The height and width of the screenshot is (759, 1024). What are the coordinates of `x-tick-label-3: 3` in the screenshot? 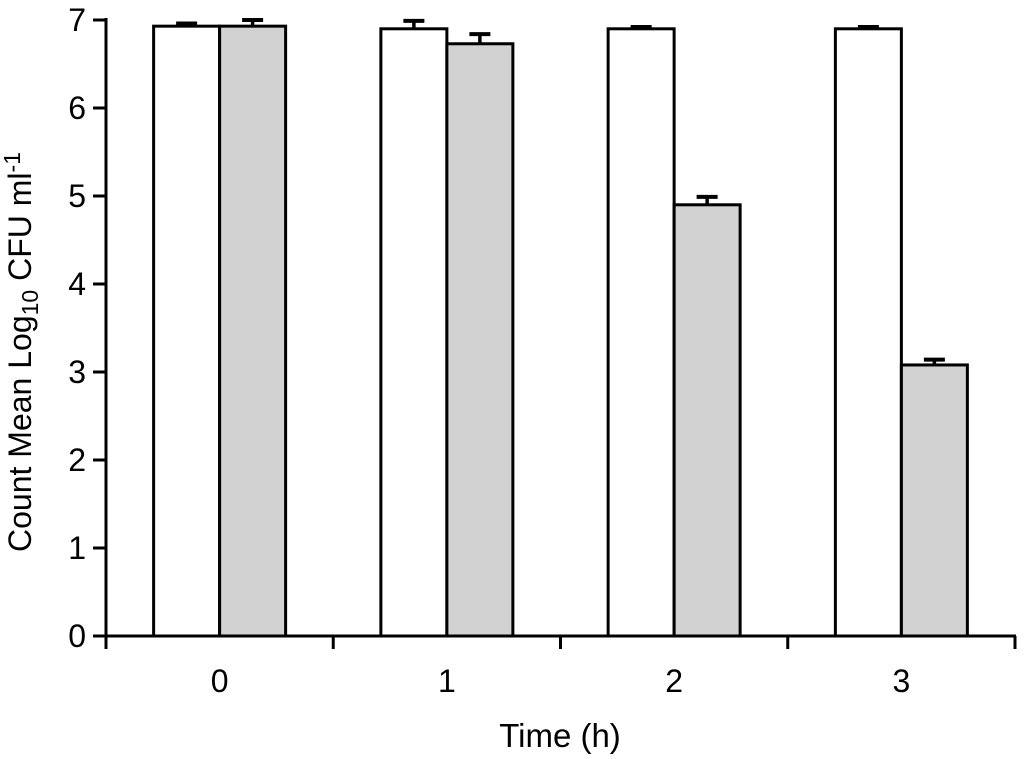 It's located at (901, 681).